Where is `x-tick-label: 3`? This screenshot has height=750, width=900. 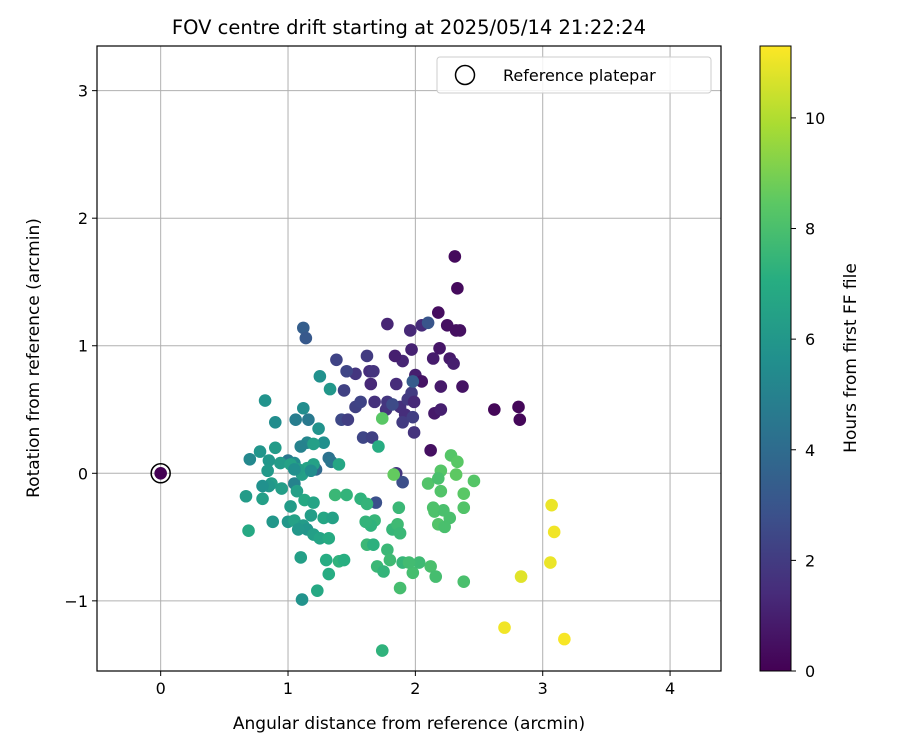
x-tick-label: 3 is located at coordinates (543, 688).